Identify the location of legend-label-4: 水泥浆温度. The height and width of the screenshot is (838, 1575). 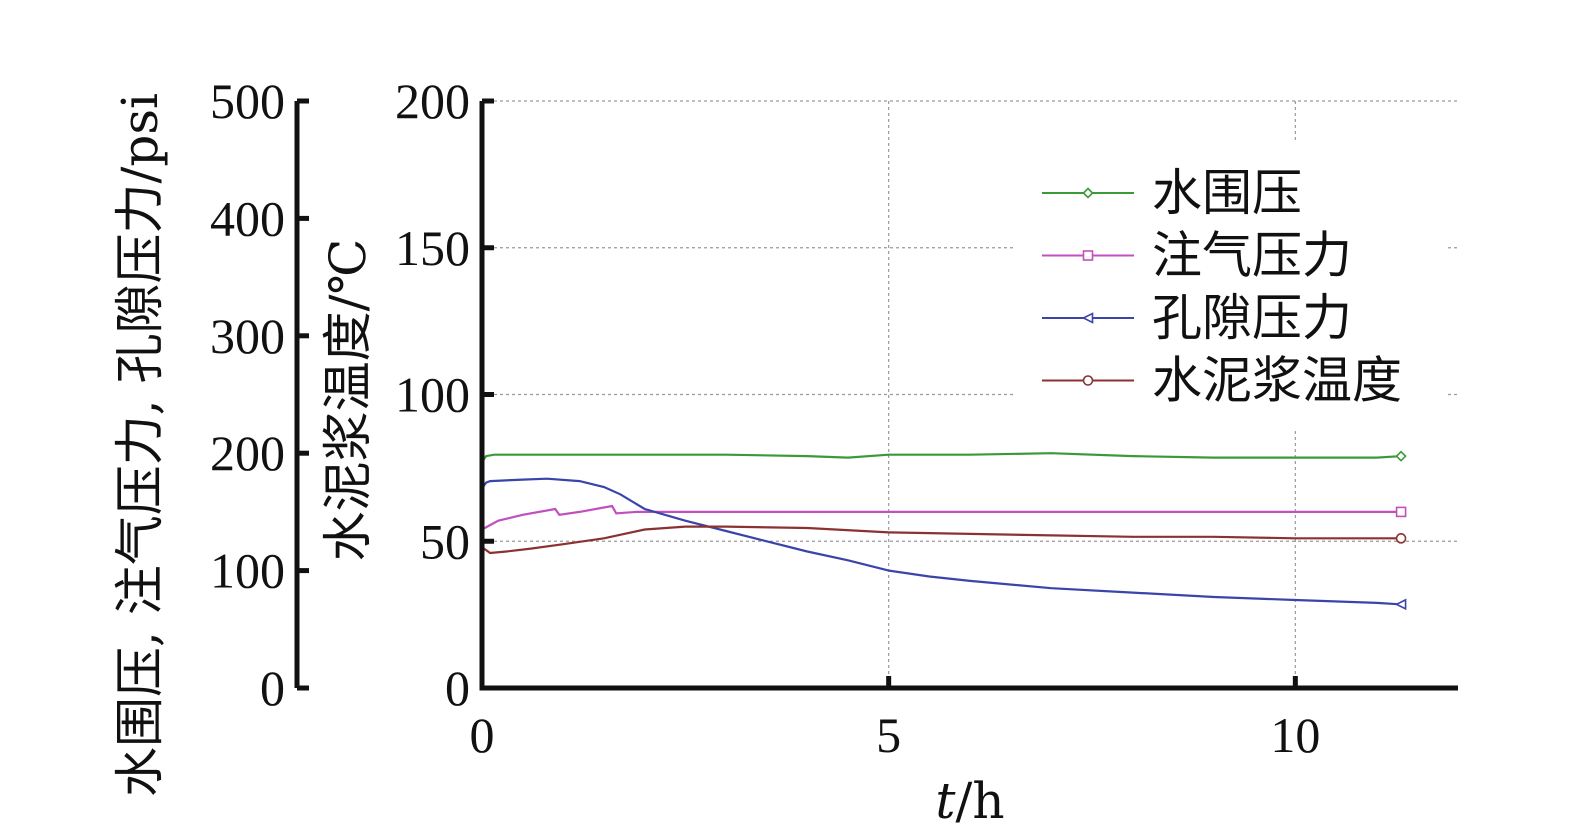
(1277, 381).